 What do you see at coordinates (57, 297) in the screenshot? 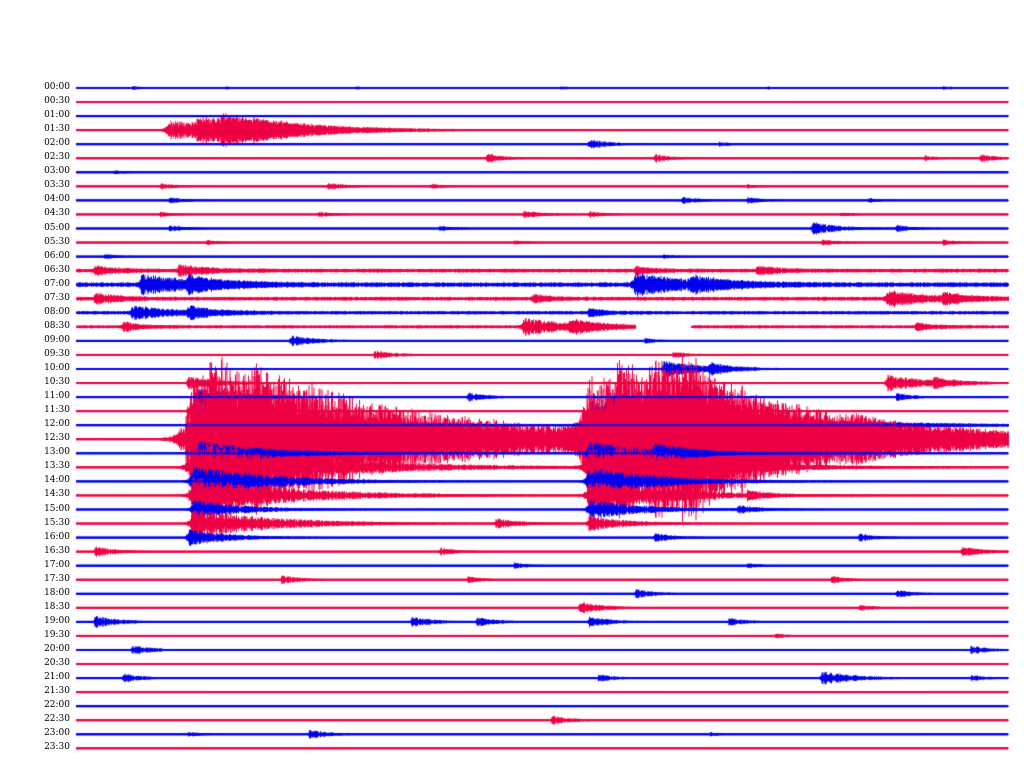
I see `time-tick-label: 07:30` at bounding box center [57, 297].